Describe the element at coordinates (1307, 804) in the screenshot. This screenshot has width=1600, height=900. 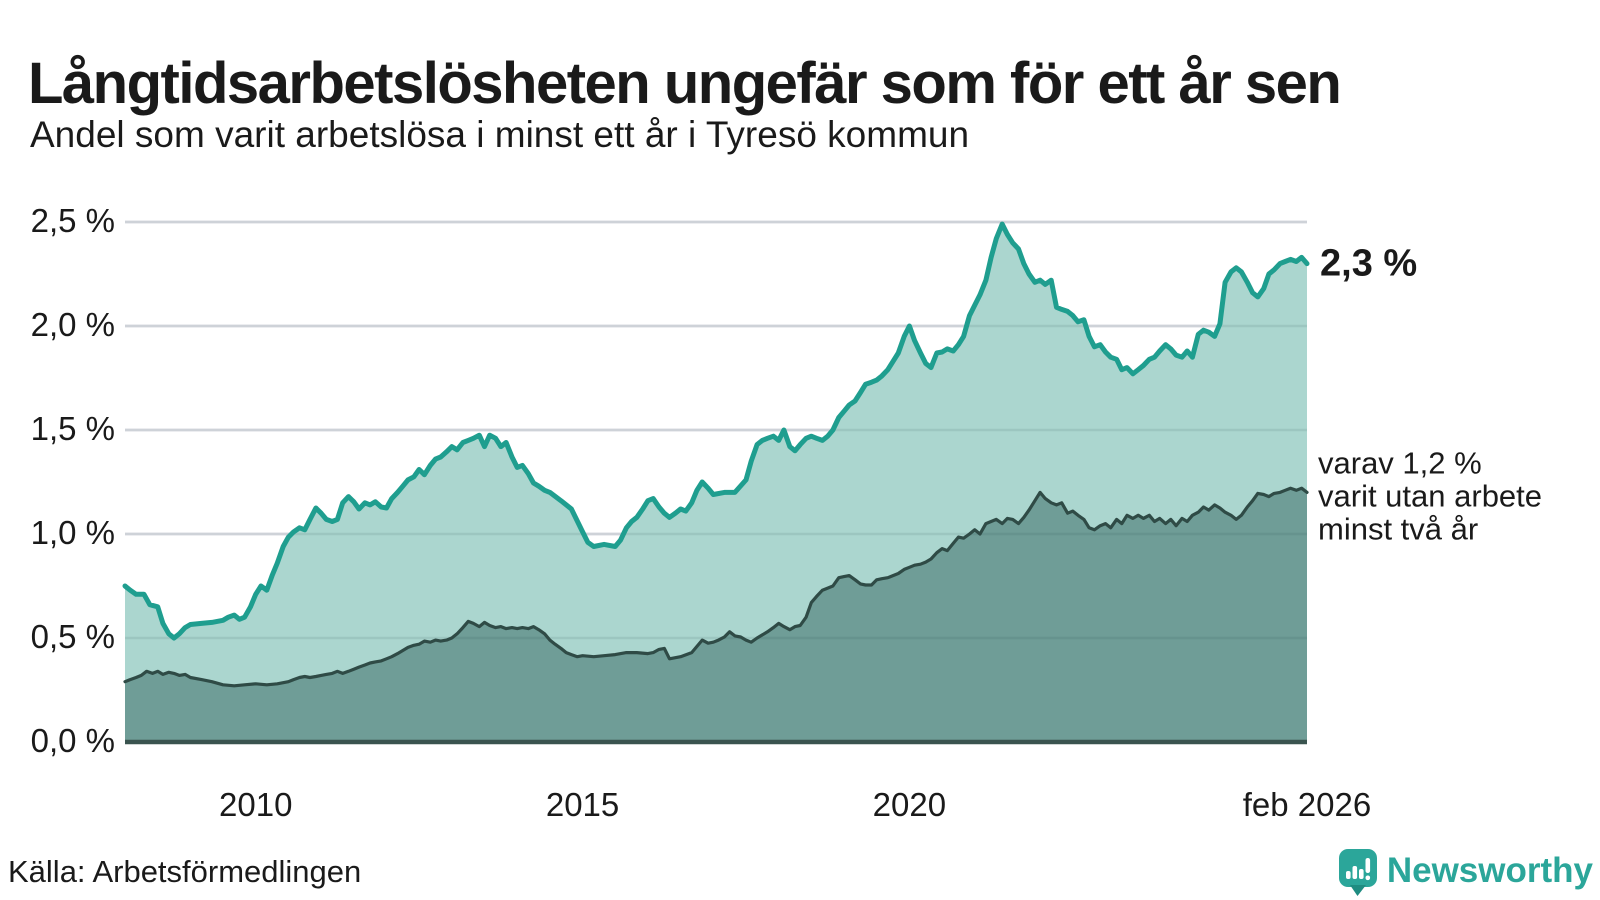
I see `x-tick-label: feb 2026` at that location.